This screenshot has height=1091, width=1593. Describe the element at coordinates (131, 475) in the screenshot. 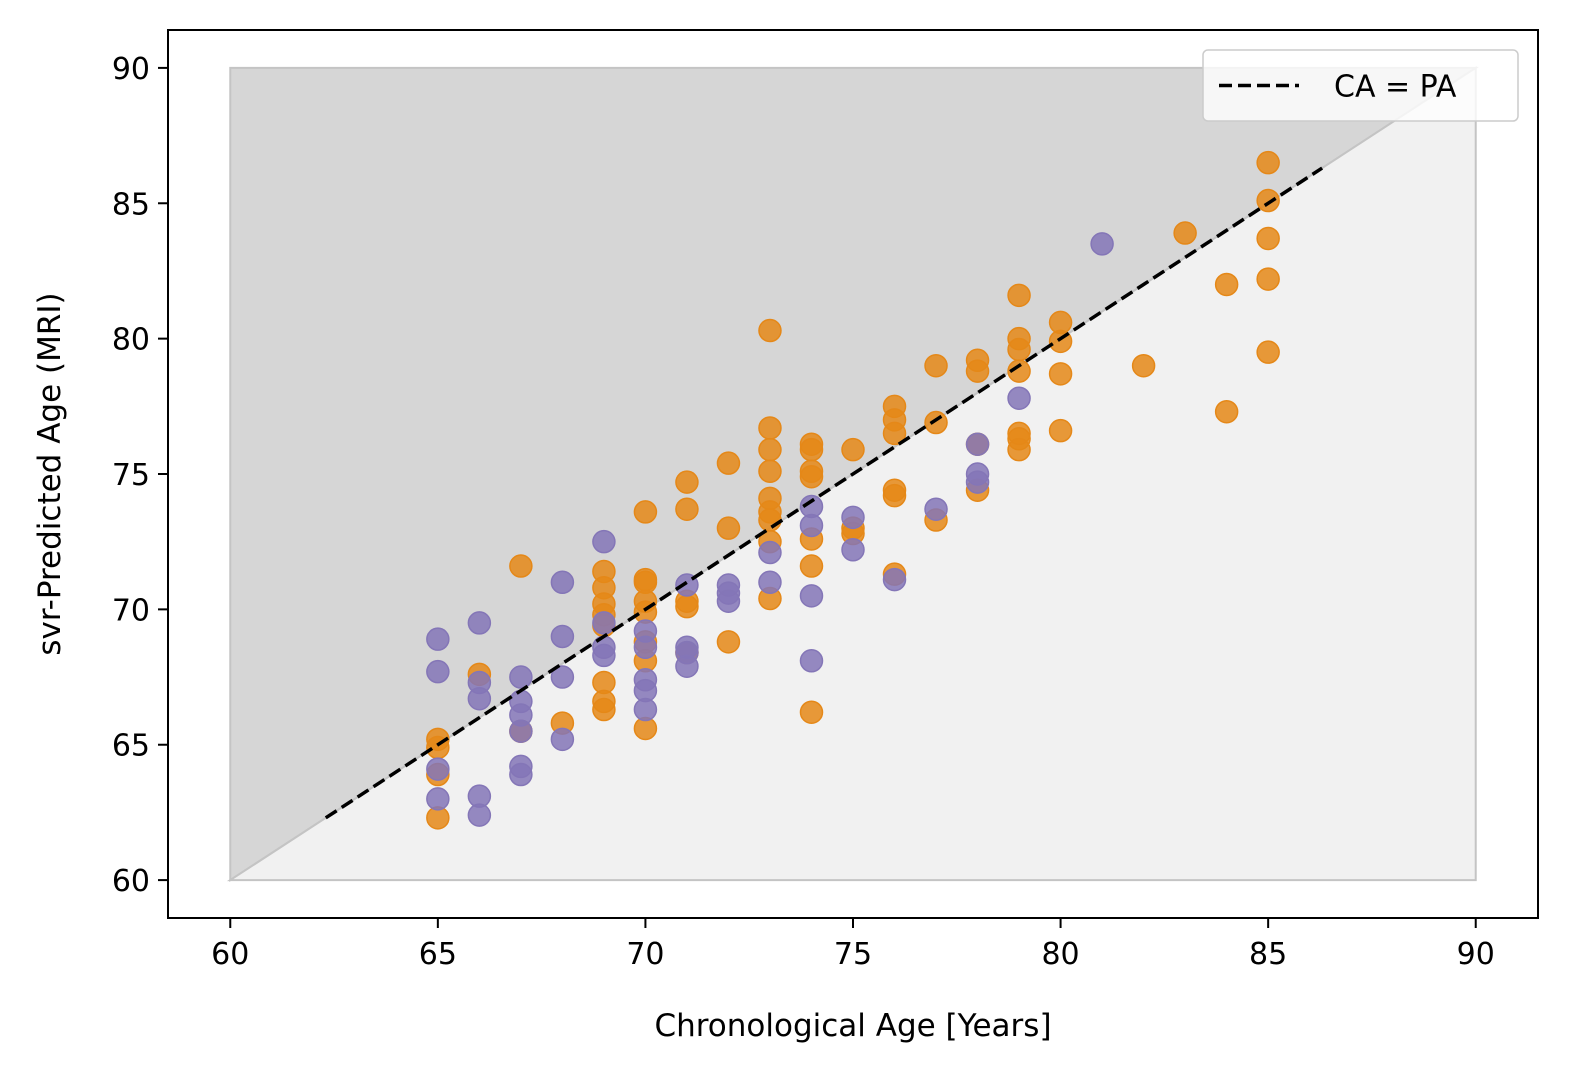

I see `y-tick-label: 75` at that location.